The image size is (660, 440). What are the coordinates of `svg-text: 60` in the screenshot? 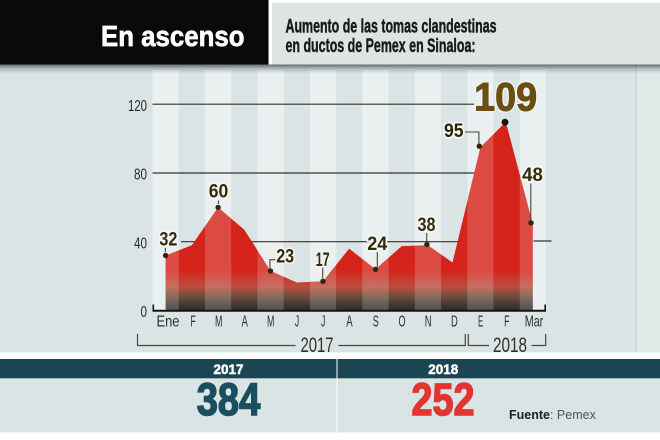 It's located at (219, 192).